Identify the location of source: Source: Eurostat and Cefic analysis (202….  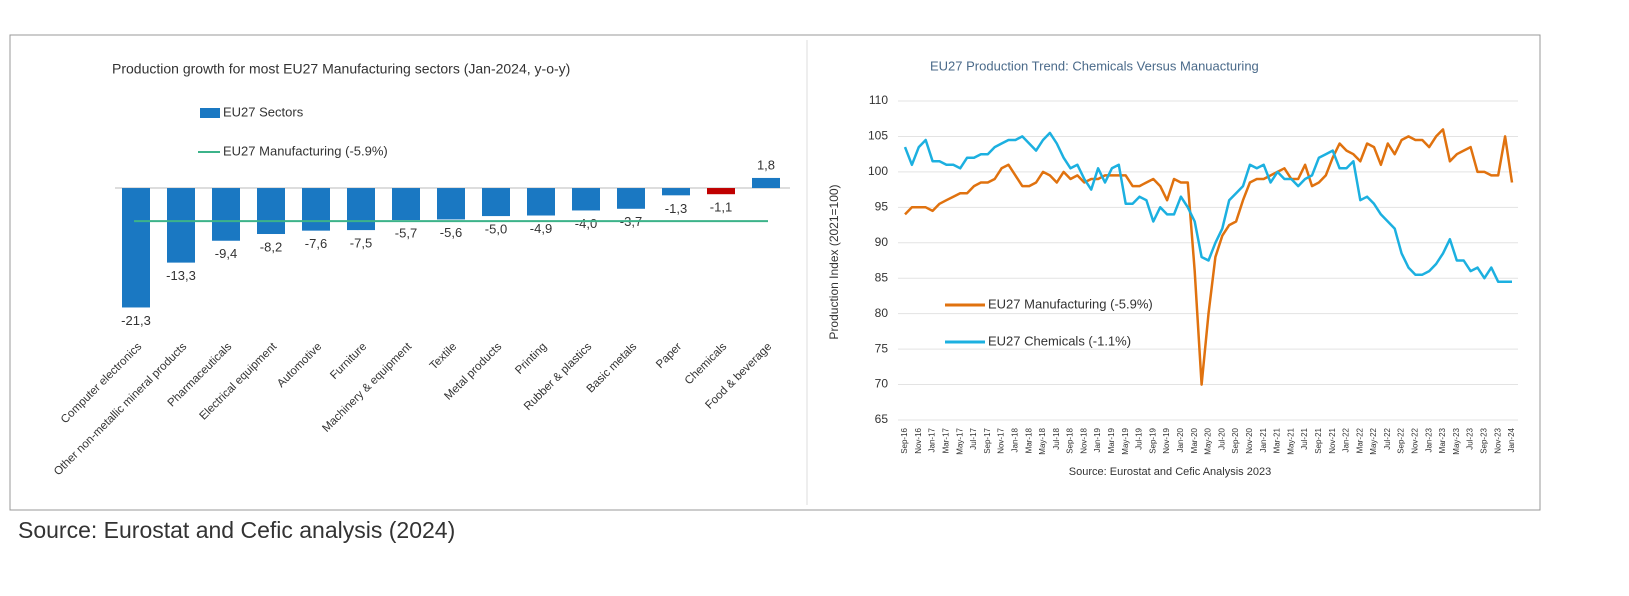
(236, 530).